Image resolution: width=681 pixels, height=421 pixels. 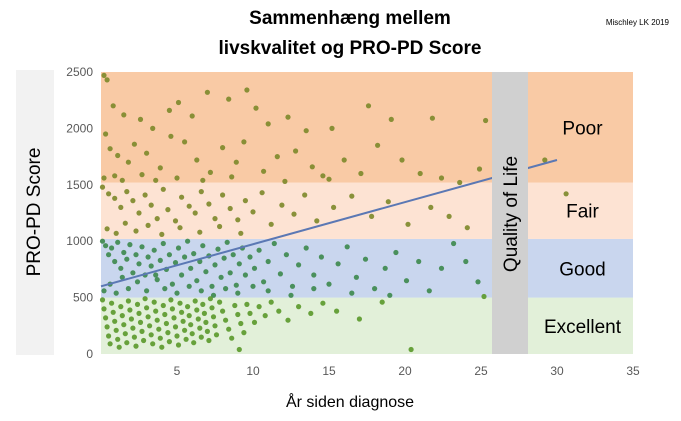 I want to click on title-line-2: livskvalitet og PRO-PD Score, so click(x=350, y=48).